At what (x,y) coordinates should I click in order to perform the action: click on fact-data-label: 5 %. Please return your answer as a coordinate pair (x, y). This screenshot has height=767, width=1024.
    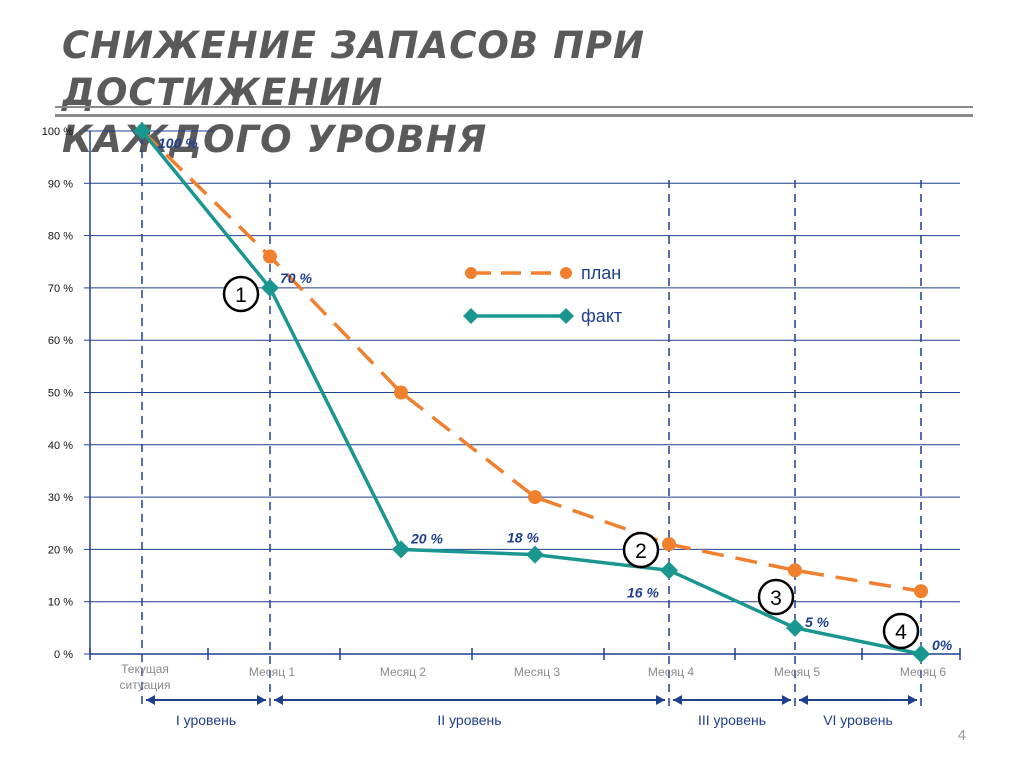
    Looking at the image, I should click on (817, 622).